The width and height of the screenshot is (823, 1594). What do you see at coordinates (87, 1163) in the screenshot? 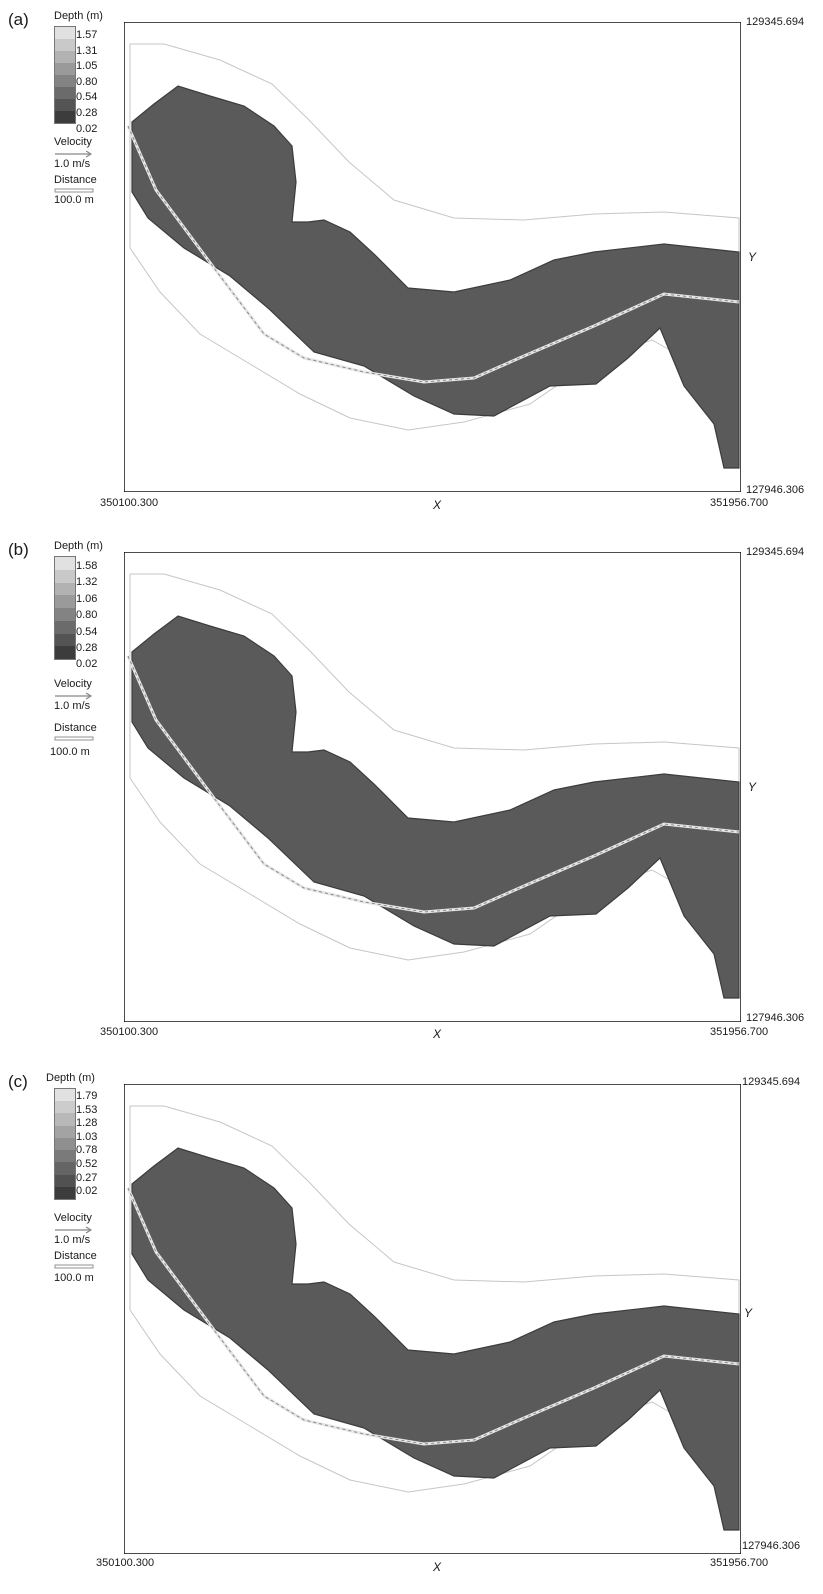
I see `depth-tick: 0.52` at bounding box center [87, 1163].